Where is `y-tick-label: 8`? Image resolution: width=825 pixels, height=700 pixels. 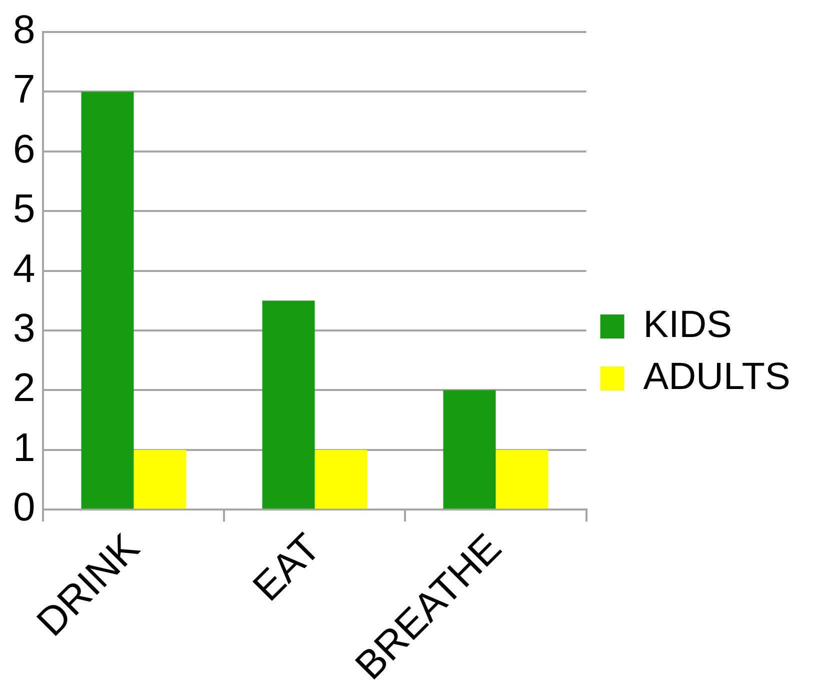
y-tick-label: 8 is located at coordinates (24, 30).